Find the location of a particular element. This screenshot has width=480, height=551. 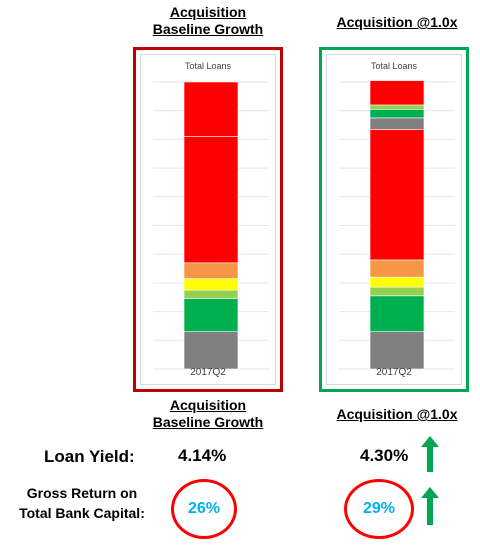

left-chart-plot is located at coordinates (211, 225).